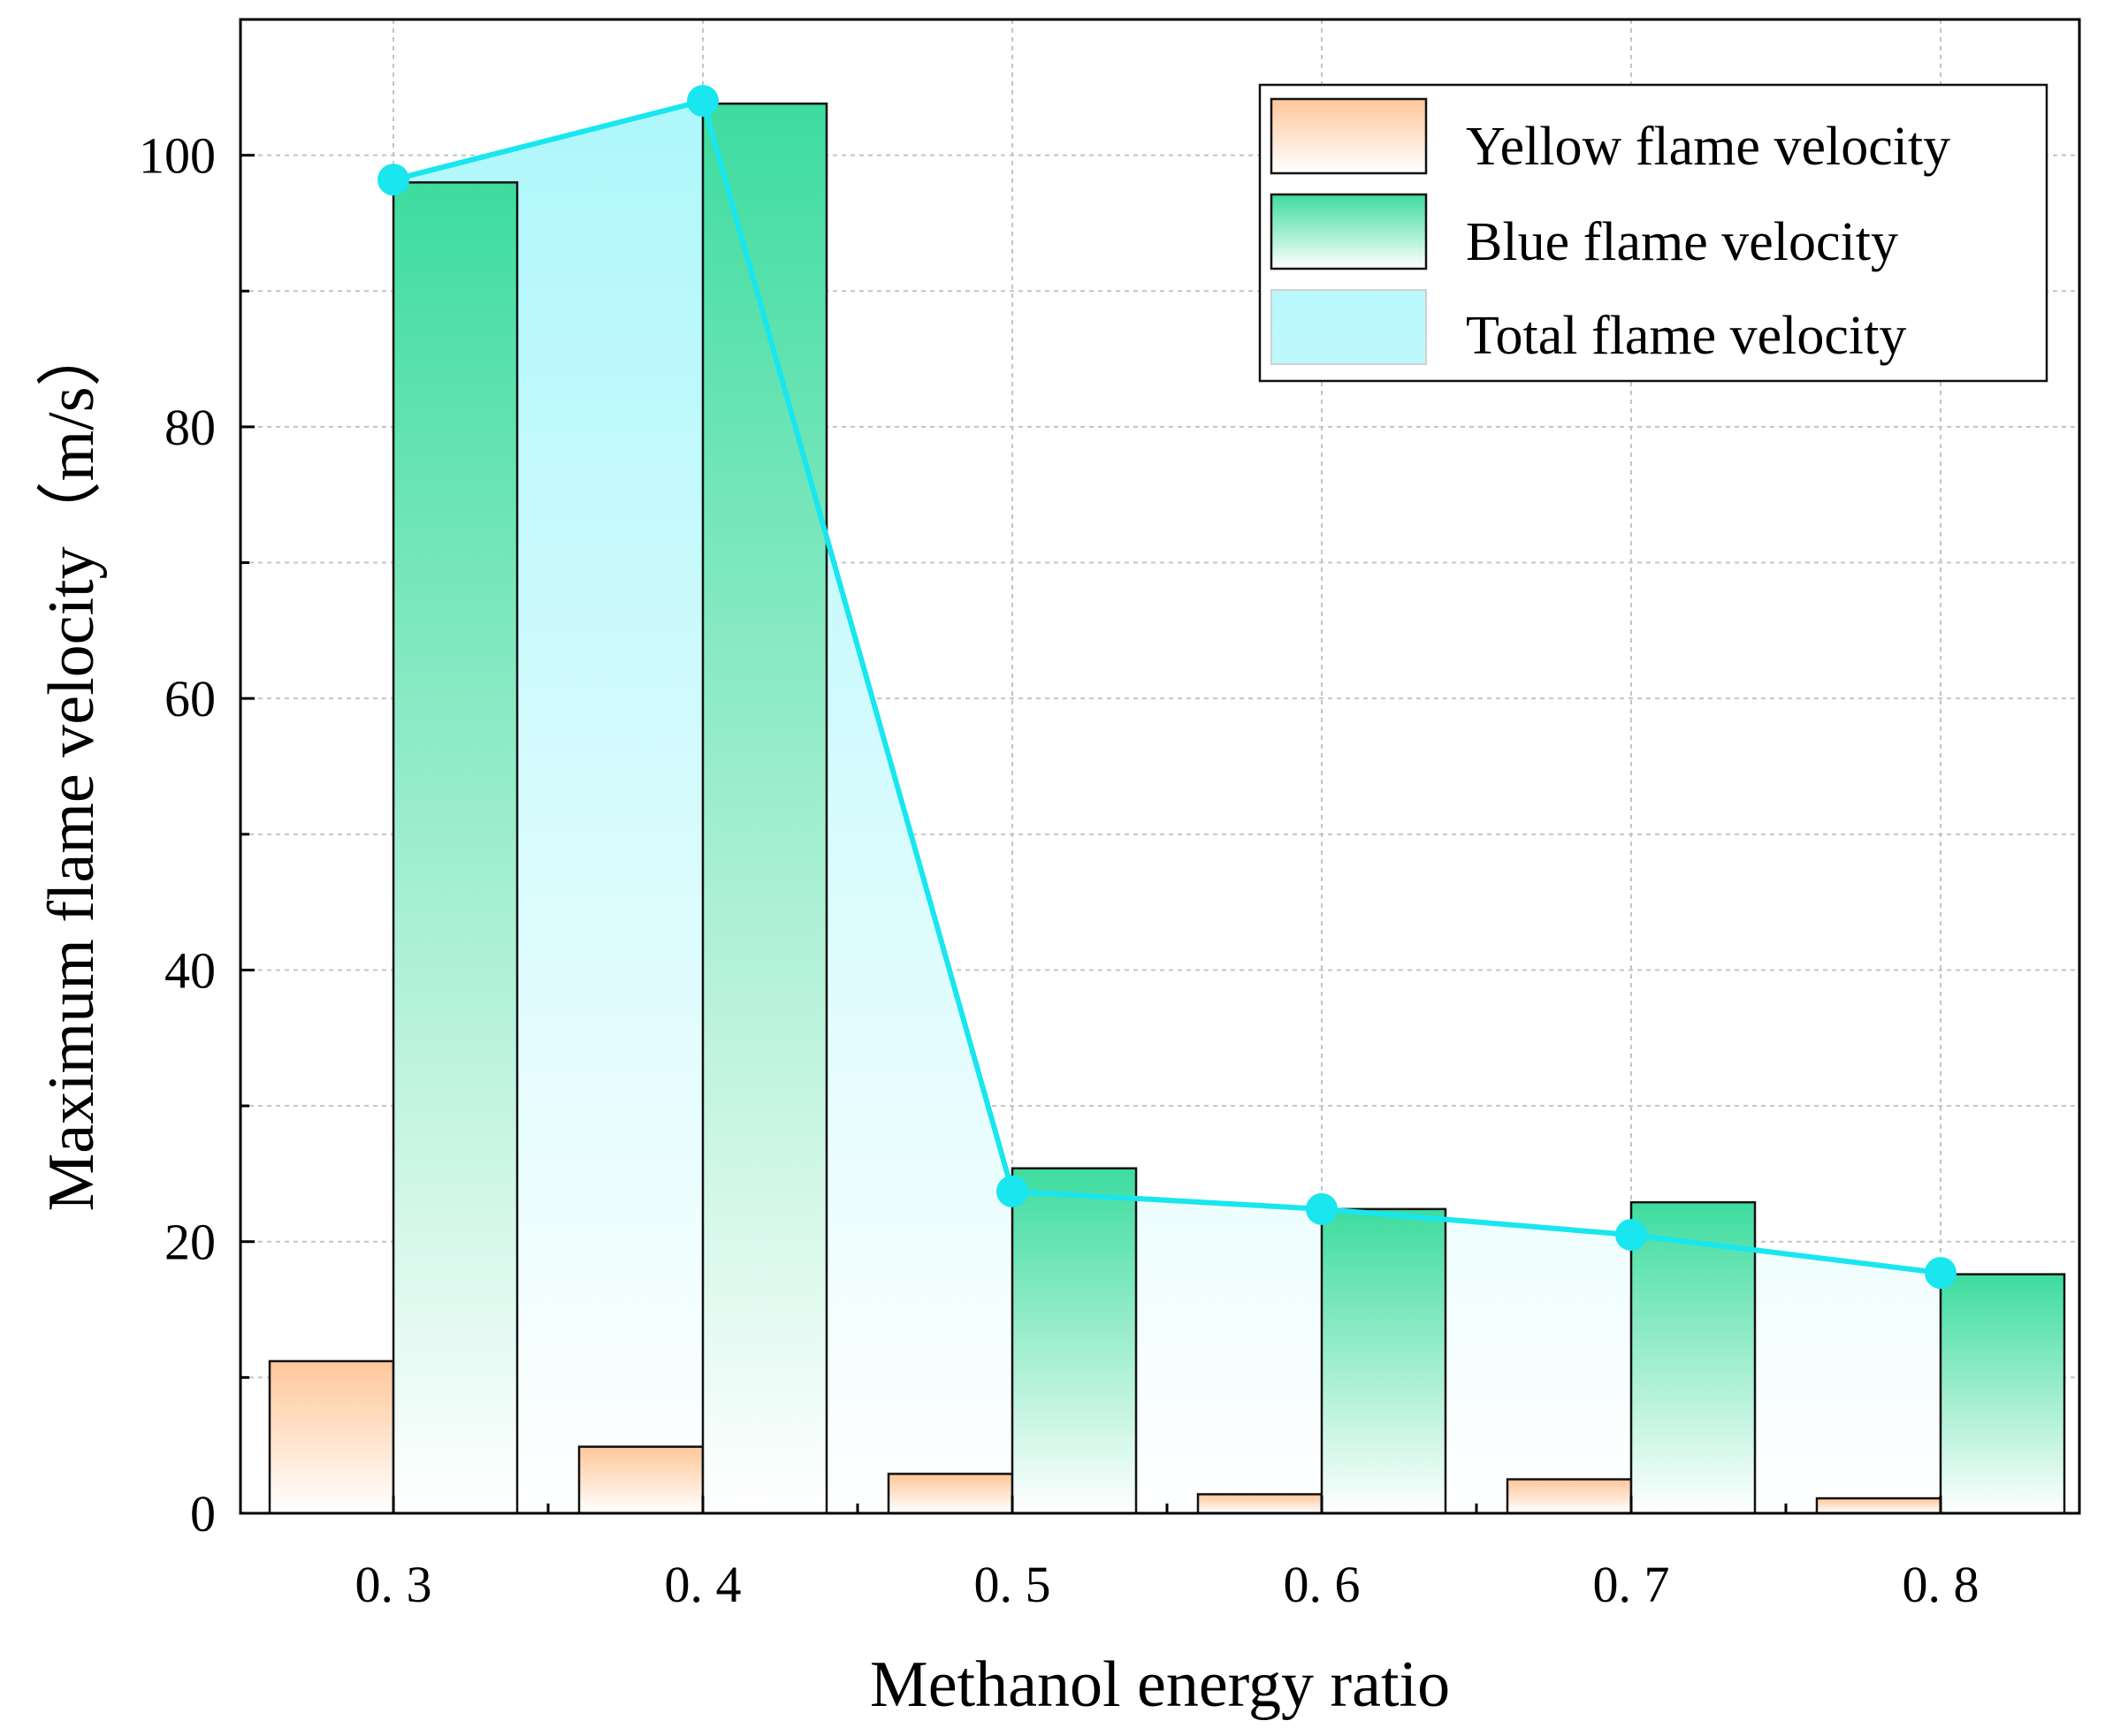 This screenshot has height=1736, width=2113. I want to click on y-tick-label: 0, so click(203, 1514).